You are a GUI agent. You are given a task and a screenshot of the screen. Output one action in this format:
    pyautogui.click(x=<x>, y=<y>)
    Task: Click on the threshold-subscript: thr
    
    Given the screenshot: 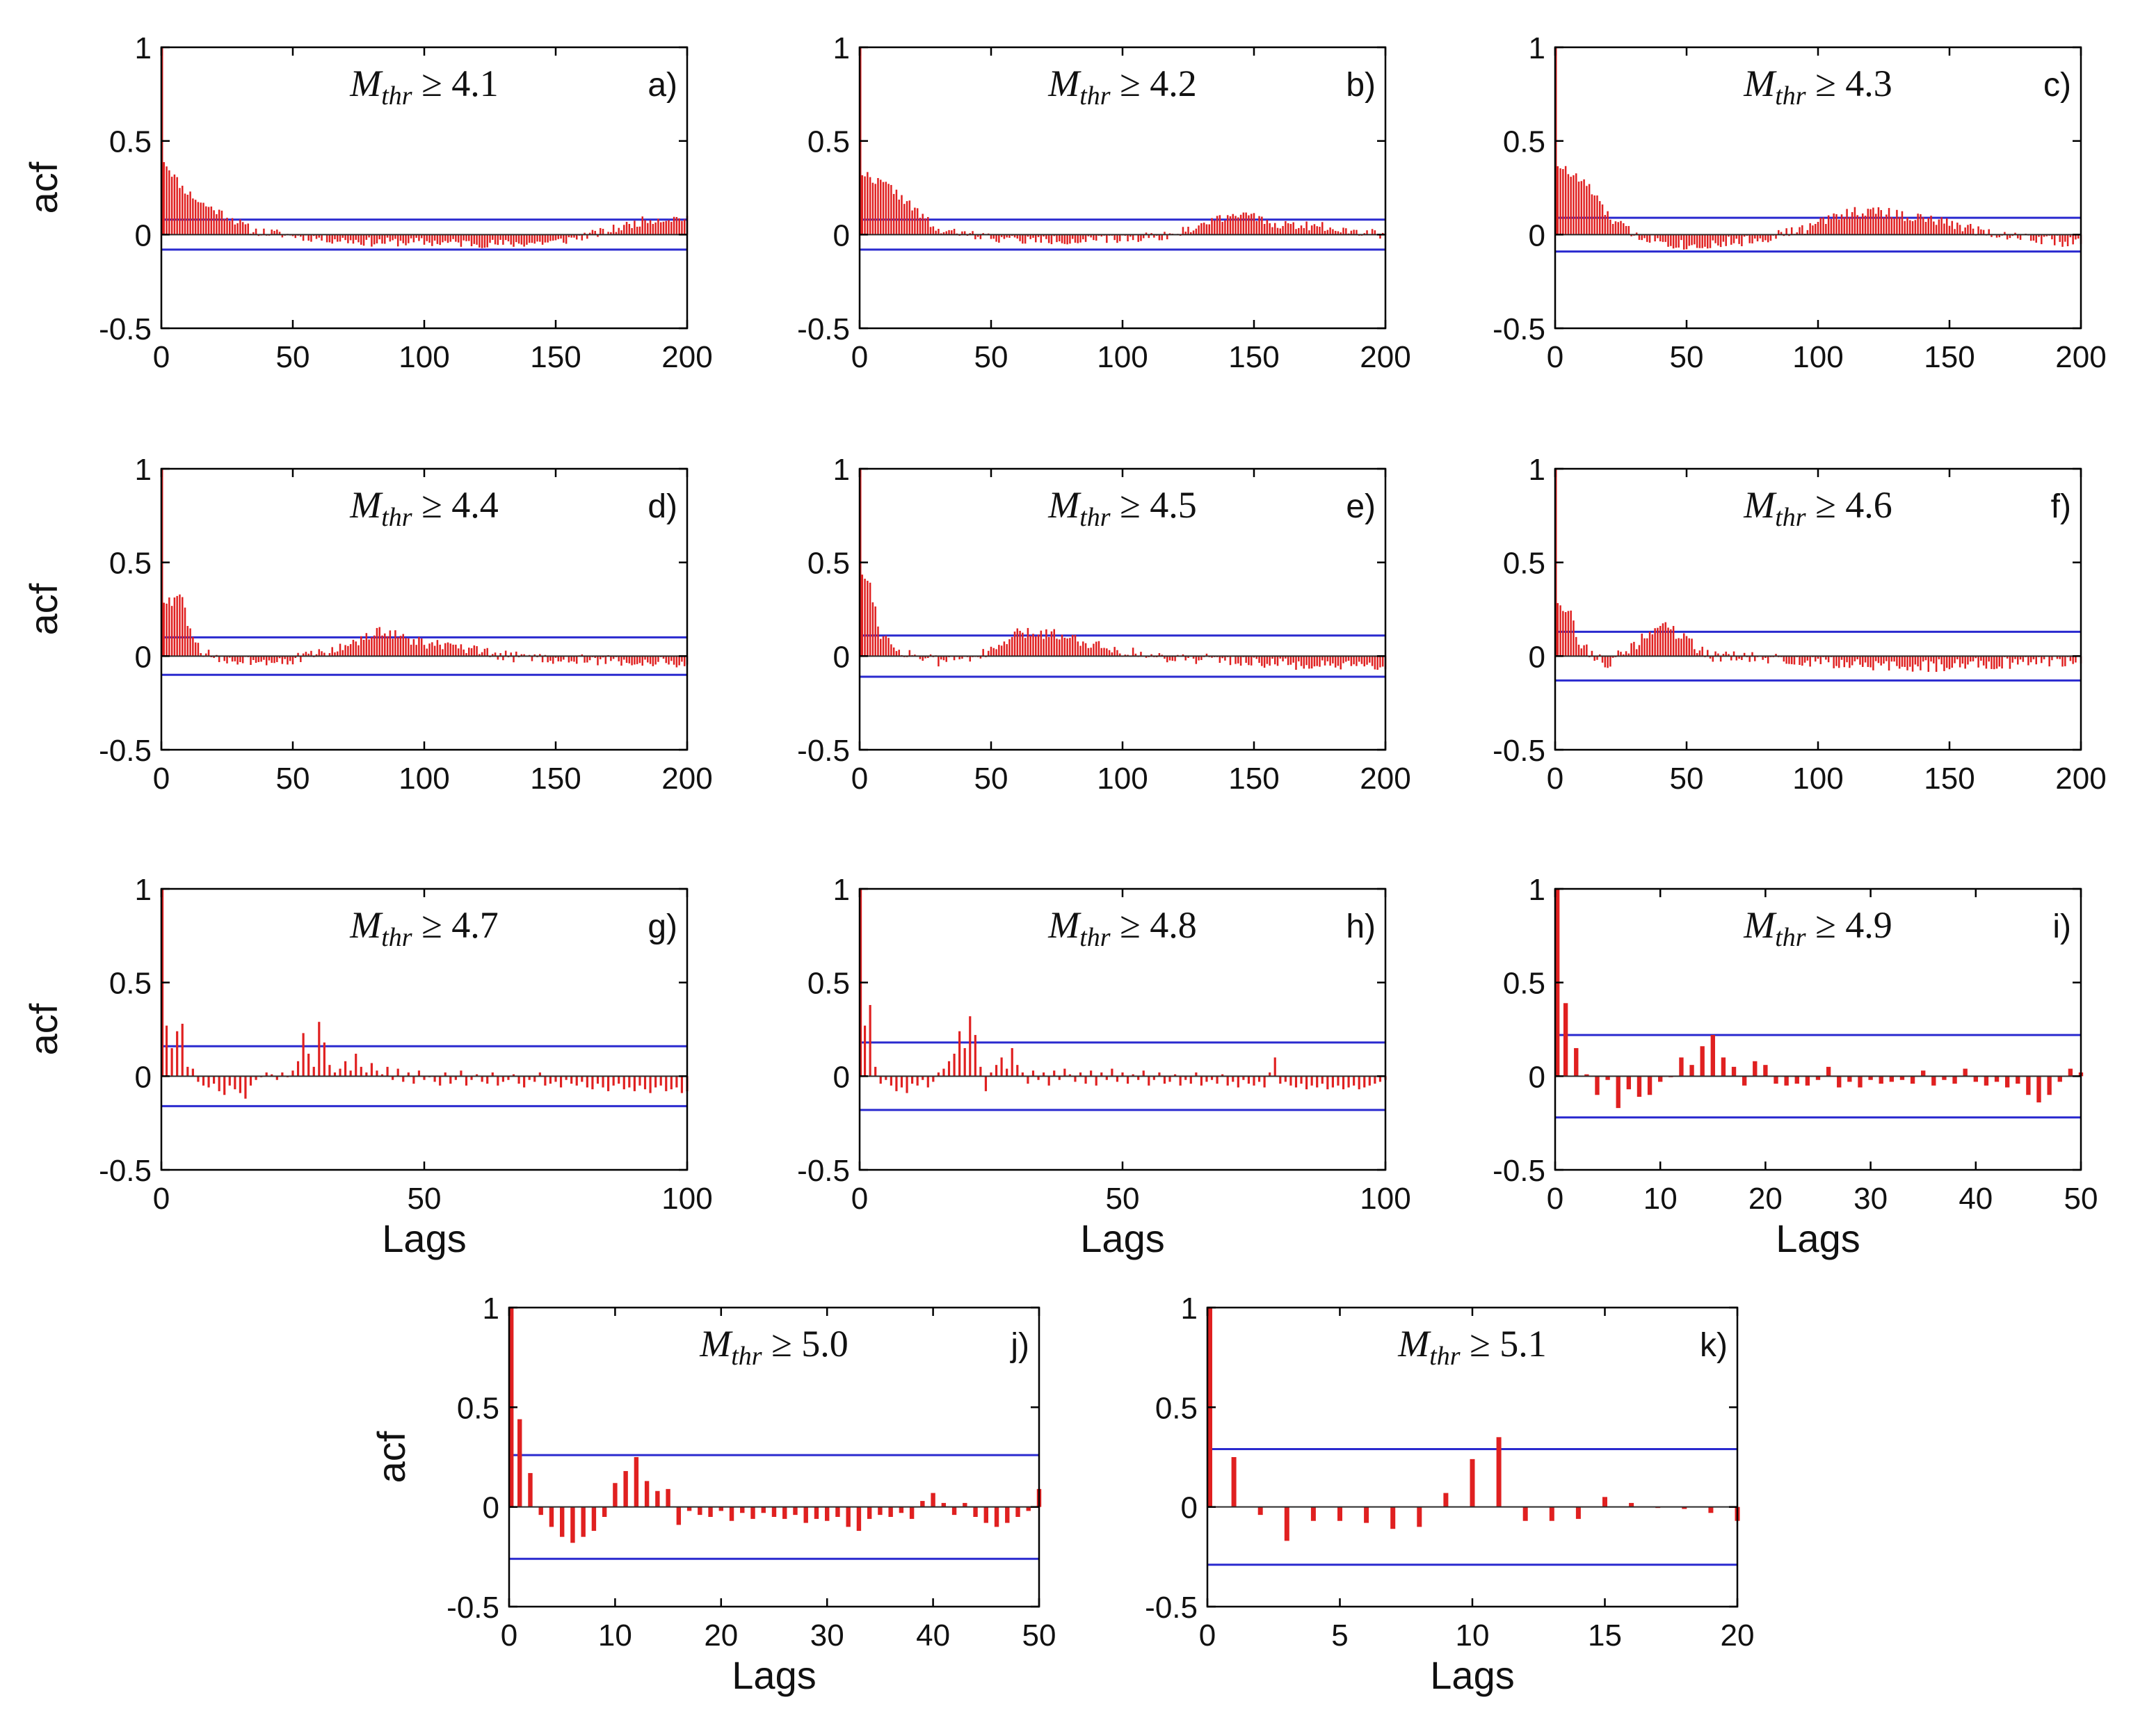 What is the action you would take?
    pyautogui.click(x=747, y=1356)
    